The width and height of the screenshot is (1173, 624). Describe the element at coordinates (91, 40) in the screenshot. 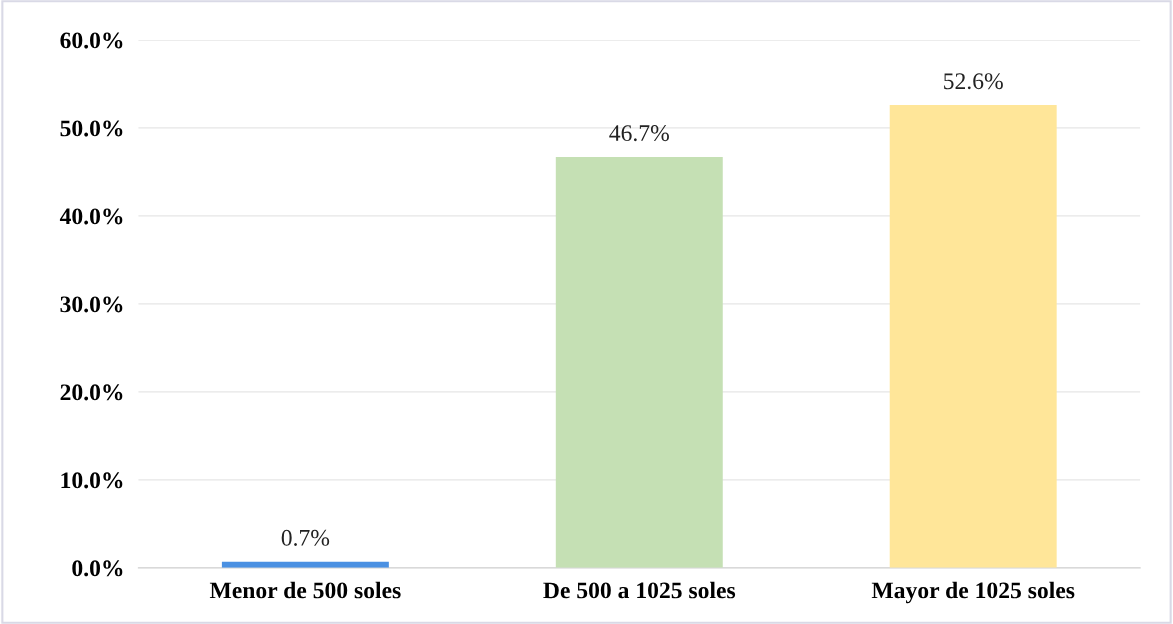

I see `y-tick-label: 60.0%` at that location.